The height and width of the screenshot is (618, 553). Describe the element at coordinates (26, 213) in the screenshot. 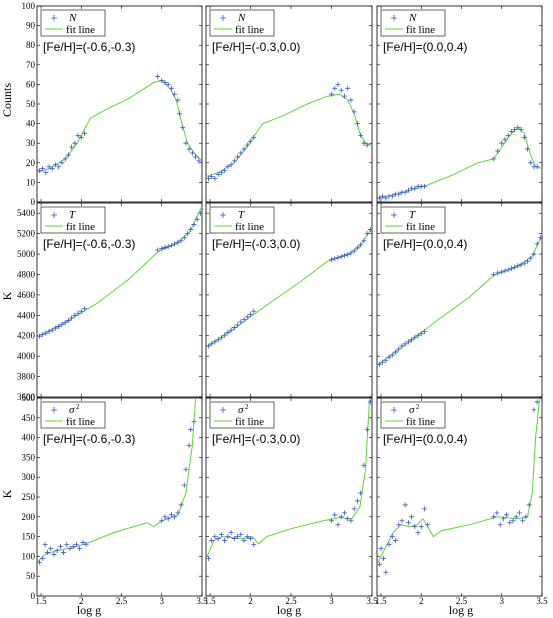

I see `y-tick-label: 5400` at that location.